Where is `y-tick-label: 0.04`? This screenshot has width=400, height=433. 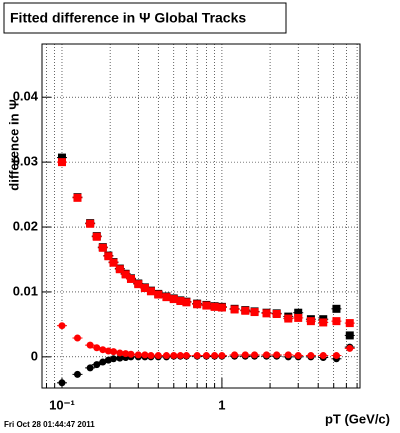
y-tick-label: 0.04 is located at coordinates (26, 96).